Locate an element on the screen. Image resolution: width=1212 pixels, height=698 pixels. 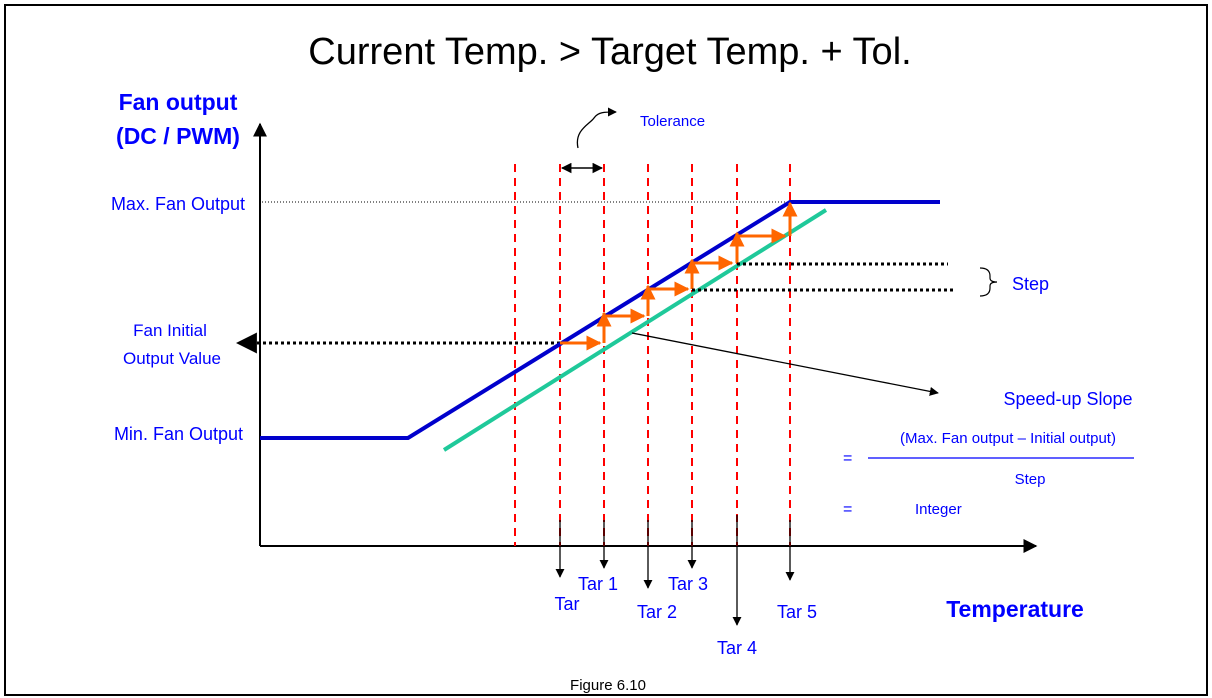
formula-equals-2: = is located at coordinates (847, 509).